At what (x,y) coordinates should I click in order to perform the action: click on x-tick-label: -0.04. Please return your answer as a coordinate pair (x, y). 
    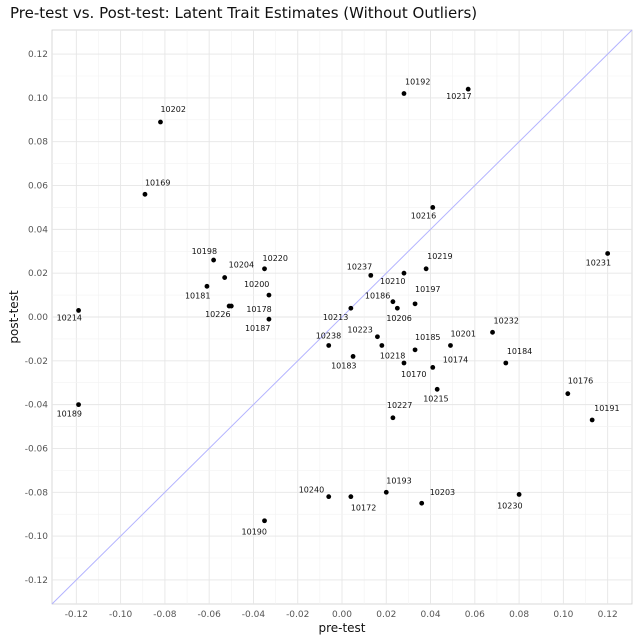
    Looking at the image, I should click on (254, 615).